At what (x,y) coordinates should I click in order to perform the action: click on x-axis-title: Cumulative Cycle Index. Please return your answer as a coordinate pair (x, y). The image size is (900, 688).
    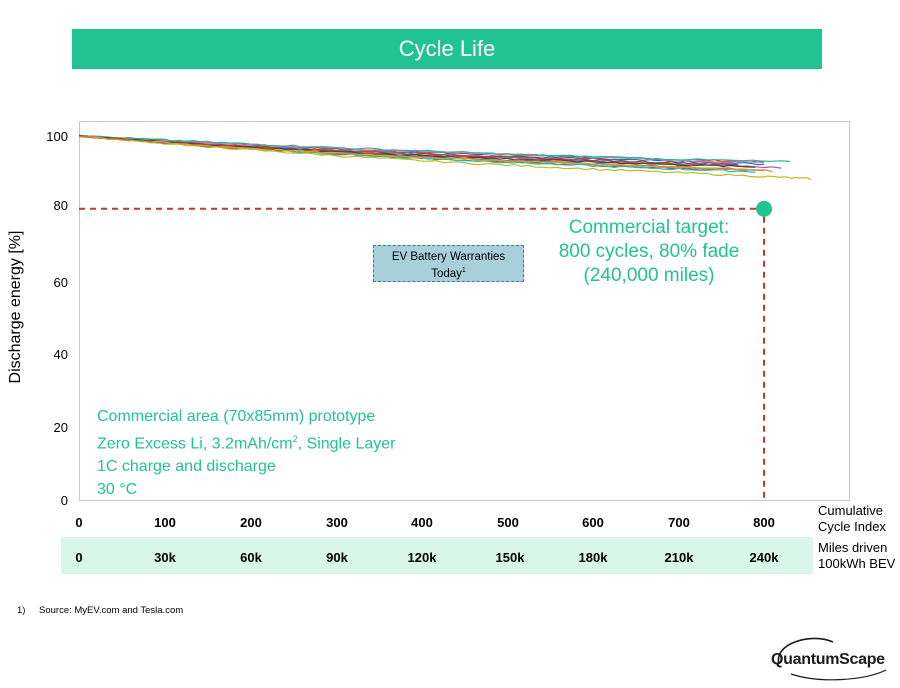
    Looking at the image, I should click on (852, 519).